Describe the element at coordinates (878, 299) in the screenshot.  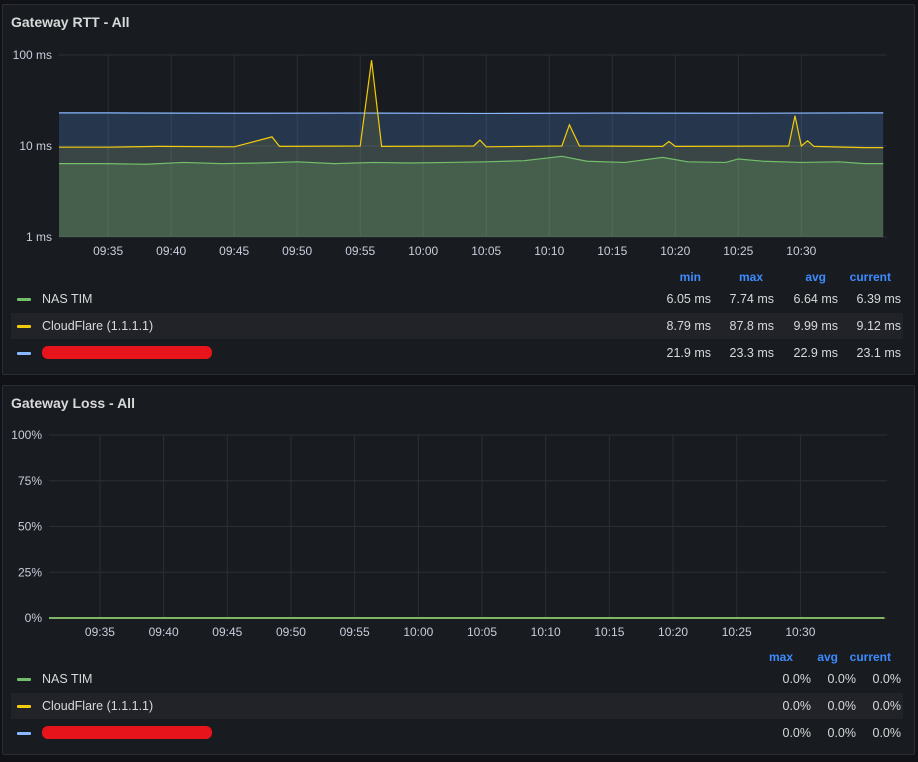
I see `legend-current-value: 6.39 ms` at that location.